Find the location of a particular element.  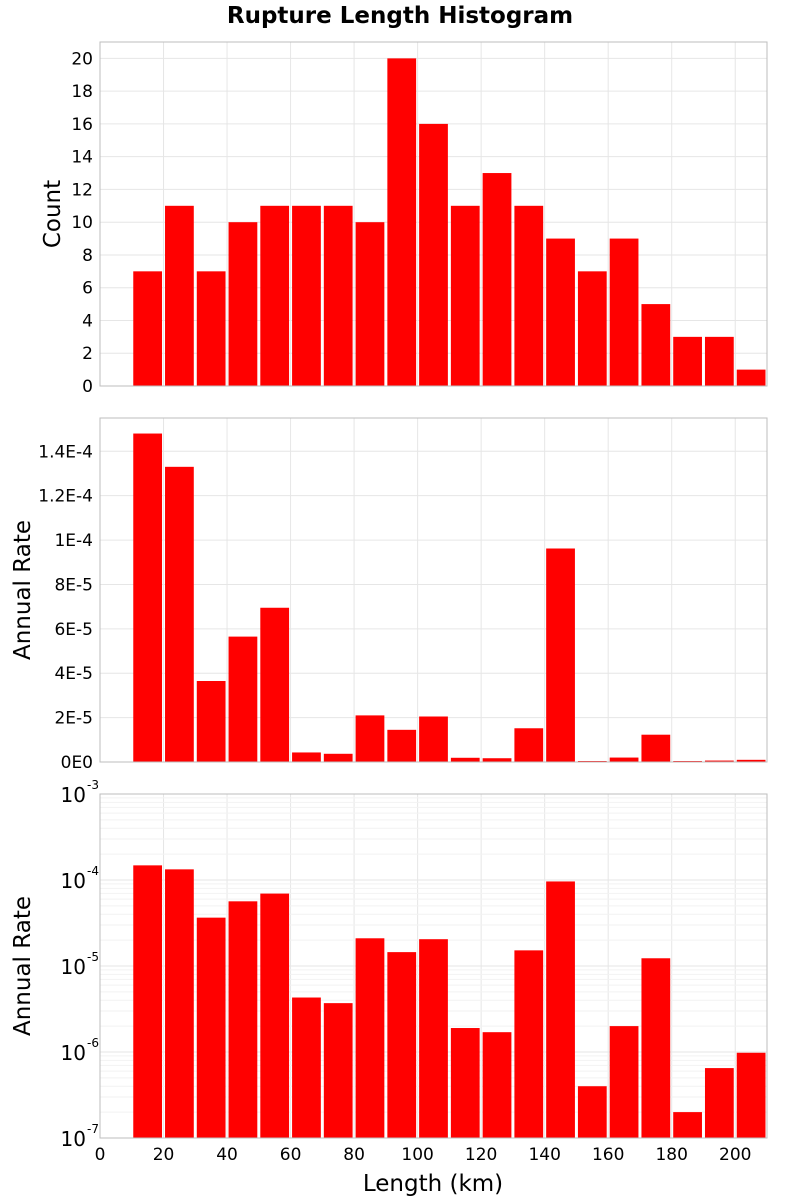

x-tick-label: 120 is located at coordinates (481, 1155).